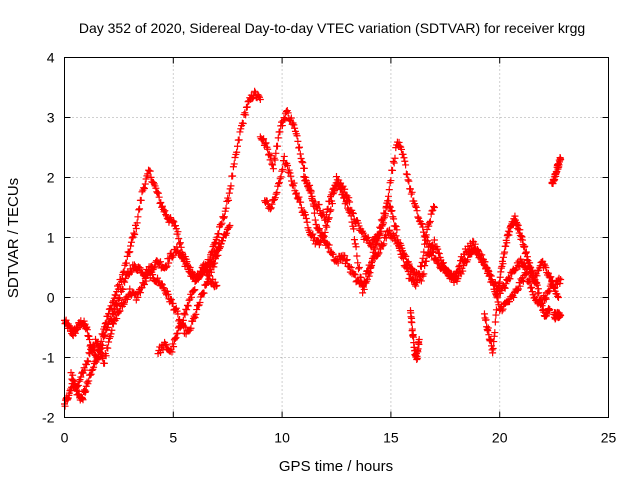  Describe the element at coordinates (556, 171) in the screenshot. I see `series-track-j` at that location.